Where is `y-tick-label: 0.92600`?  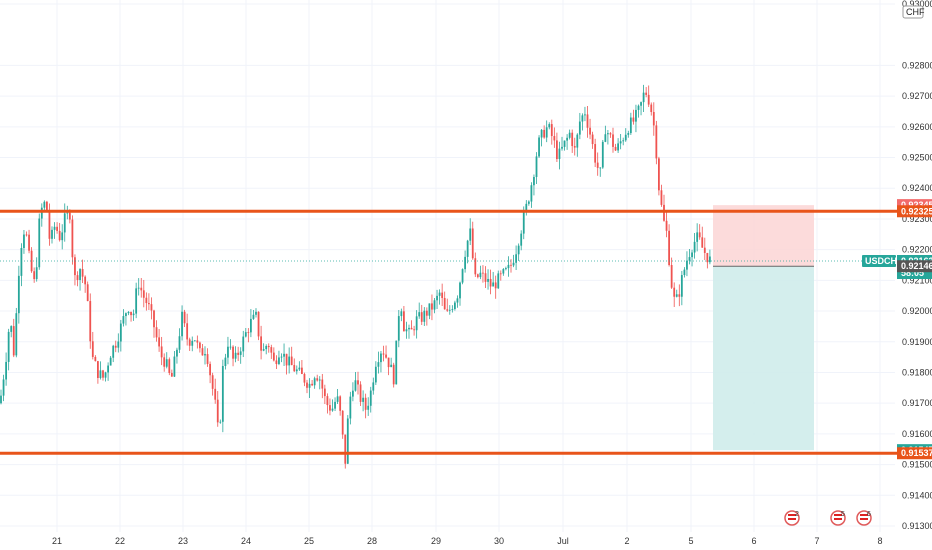
y-tick-label: 0.92600 is located at coordinates (917, 127).